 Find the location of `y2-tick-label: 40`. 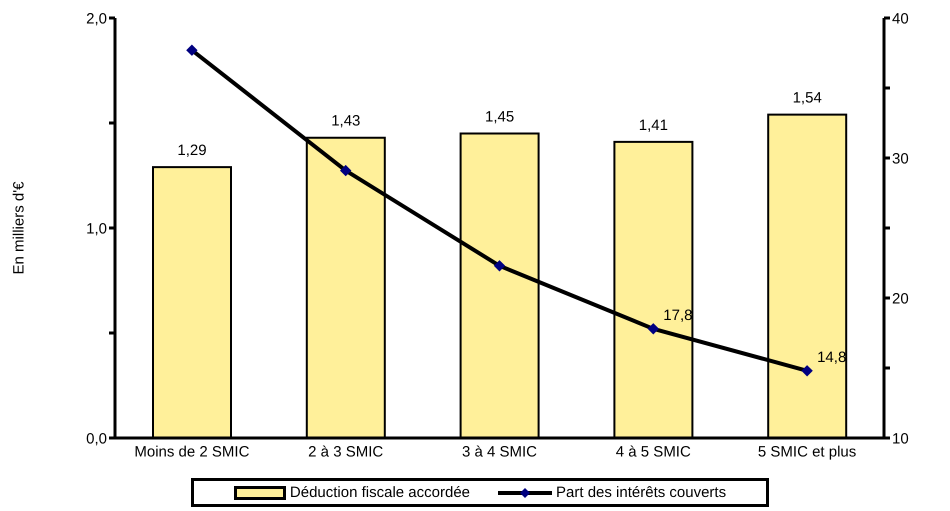

y2-tick-label: 40 is located at coordinates (900, 19).